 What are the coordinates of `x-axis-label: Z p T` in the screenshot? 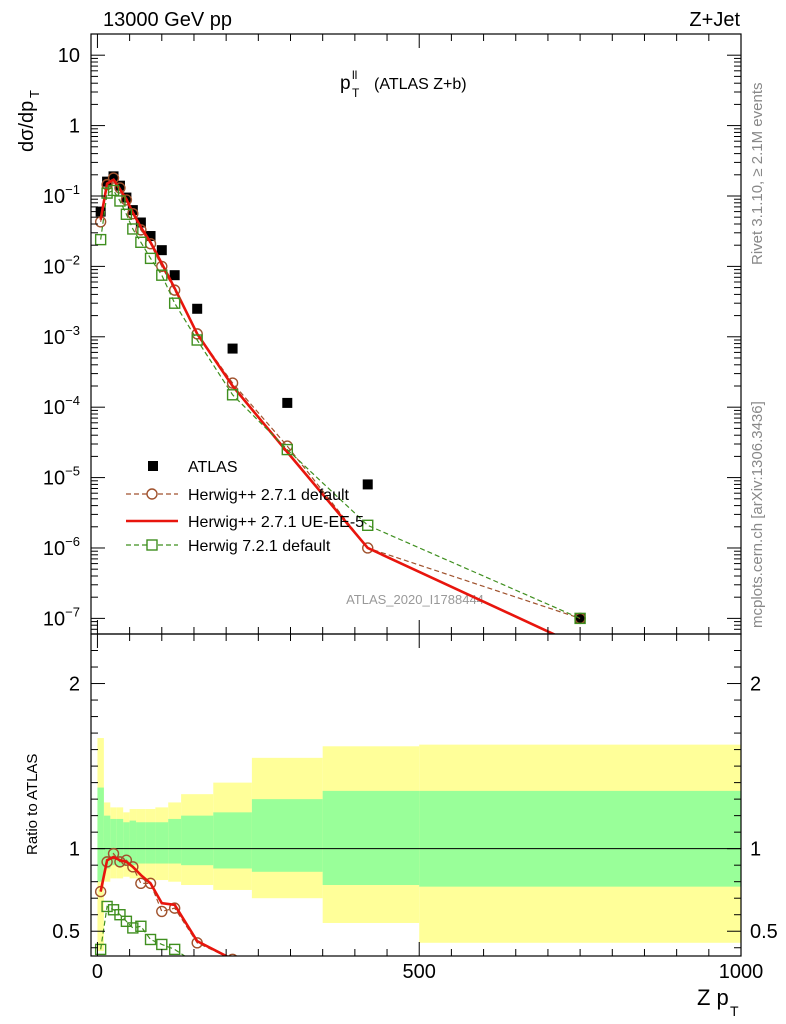 It's located at (718, 1002).